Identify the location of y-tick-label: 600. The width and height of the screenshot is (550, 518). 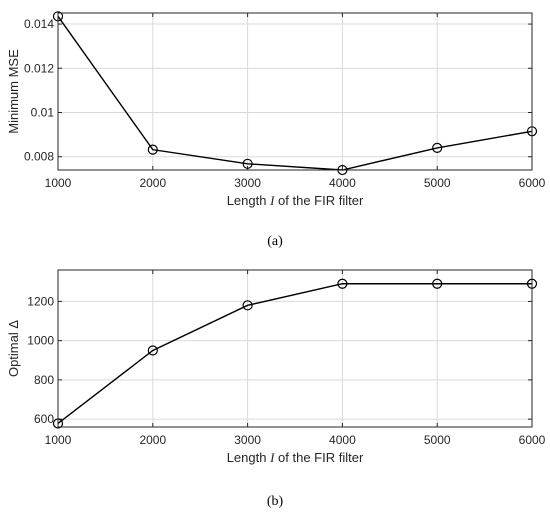
(44, 419).